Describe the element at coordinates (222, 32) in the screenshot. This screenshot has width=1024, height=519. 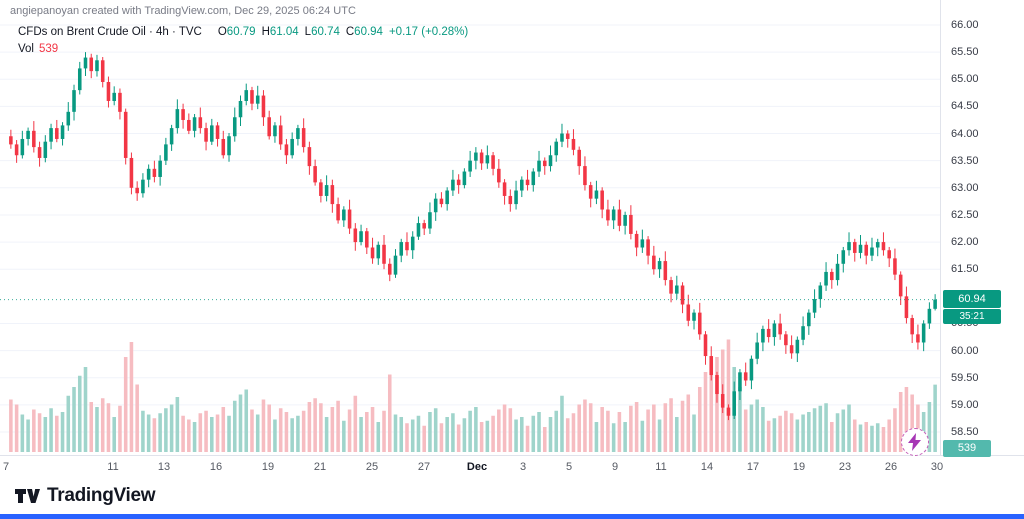
I see `open-label: O` at that location.